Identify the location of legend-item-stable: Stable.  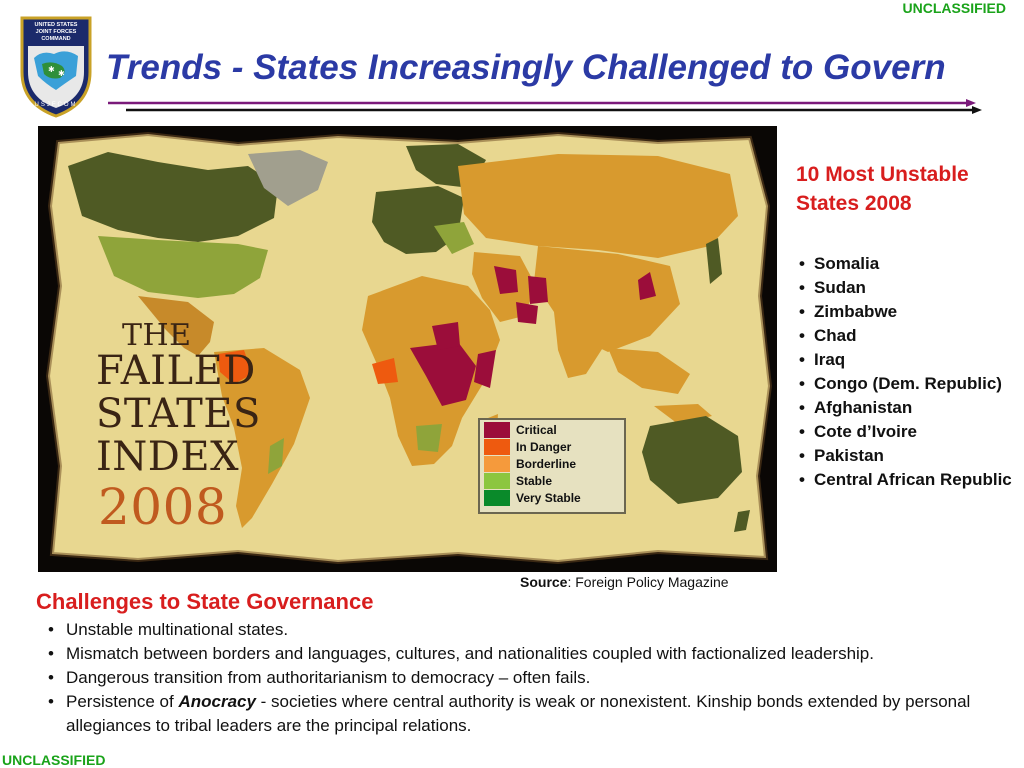
(552, 481).